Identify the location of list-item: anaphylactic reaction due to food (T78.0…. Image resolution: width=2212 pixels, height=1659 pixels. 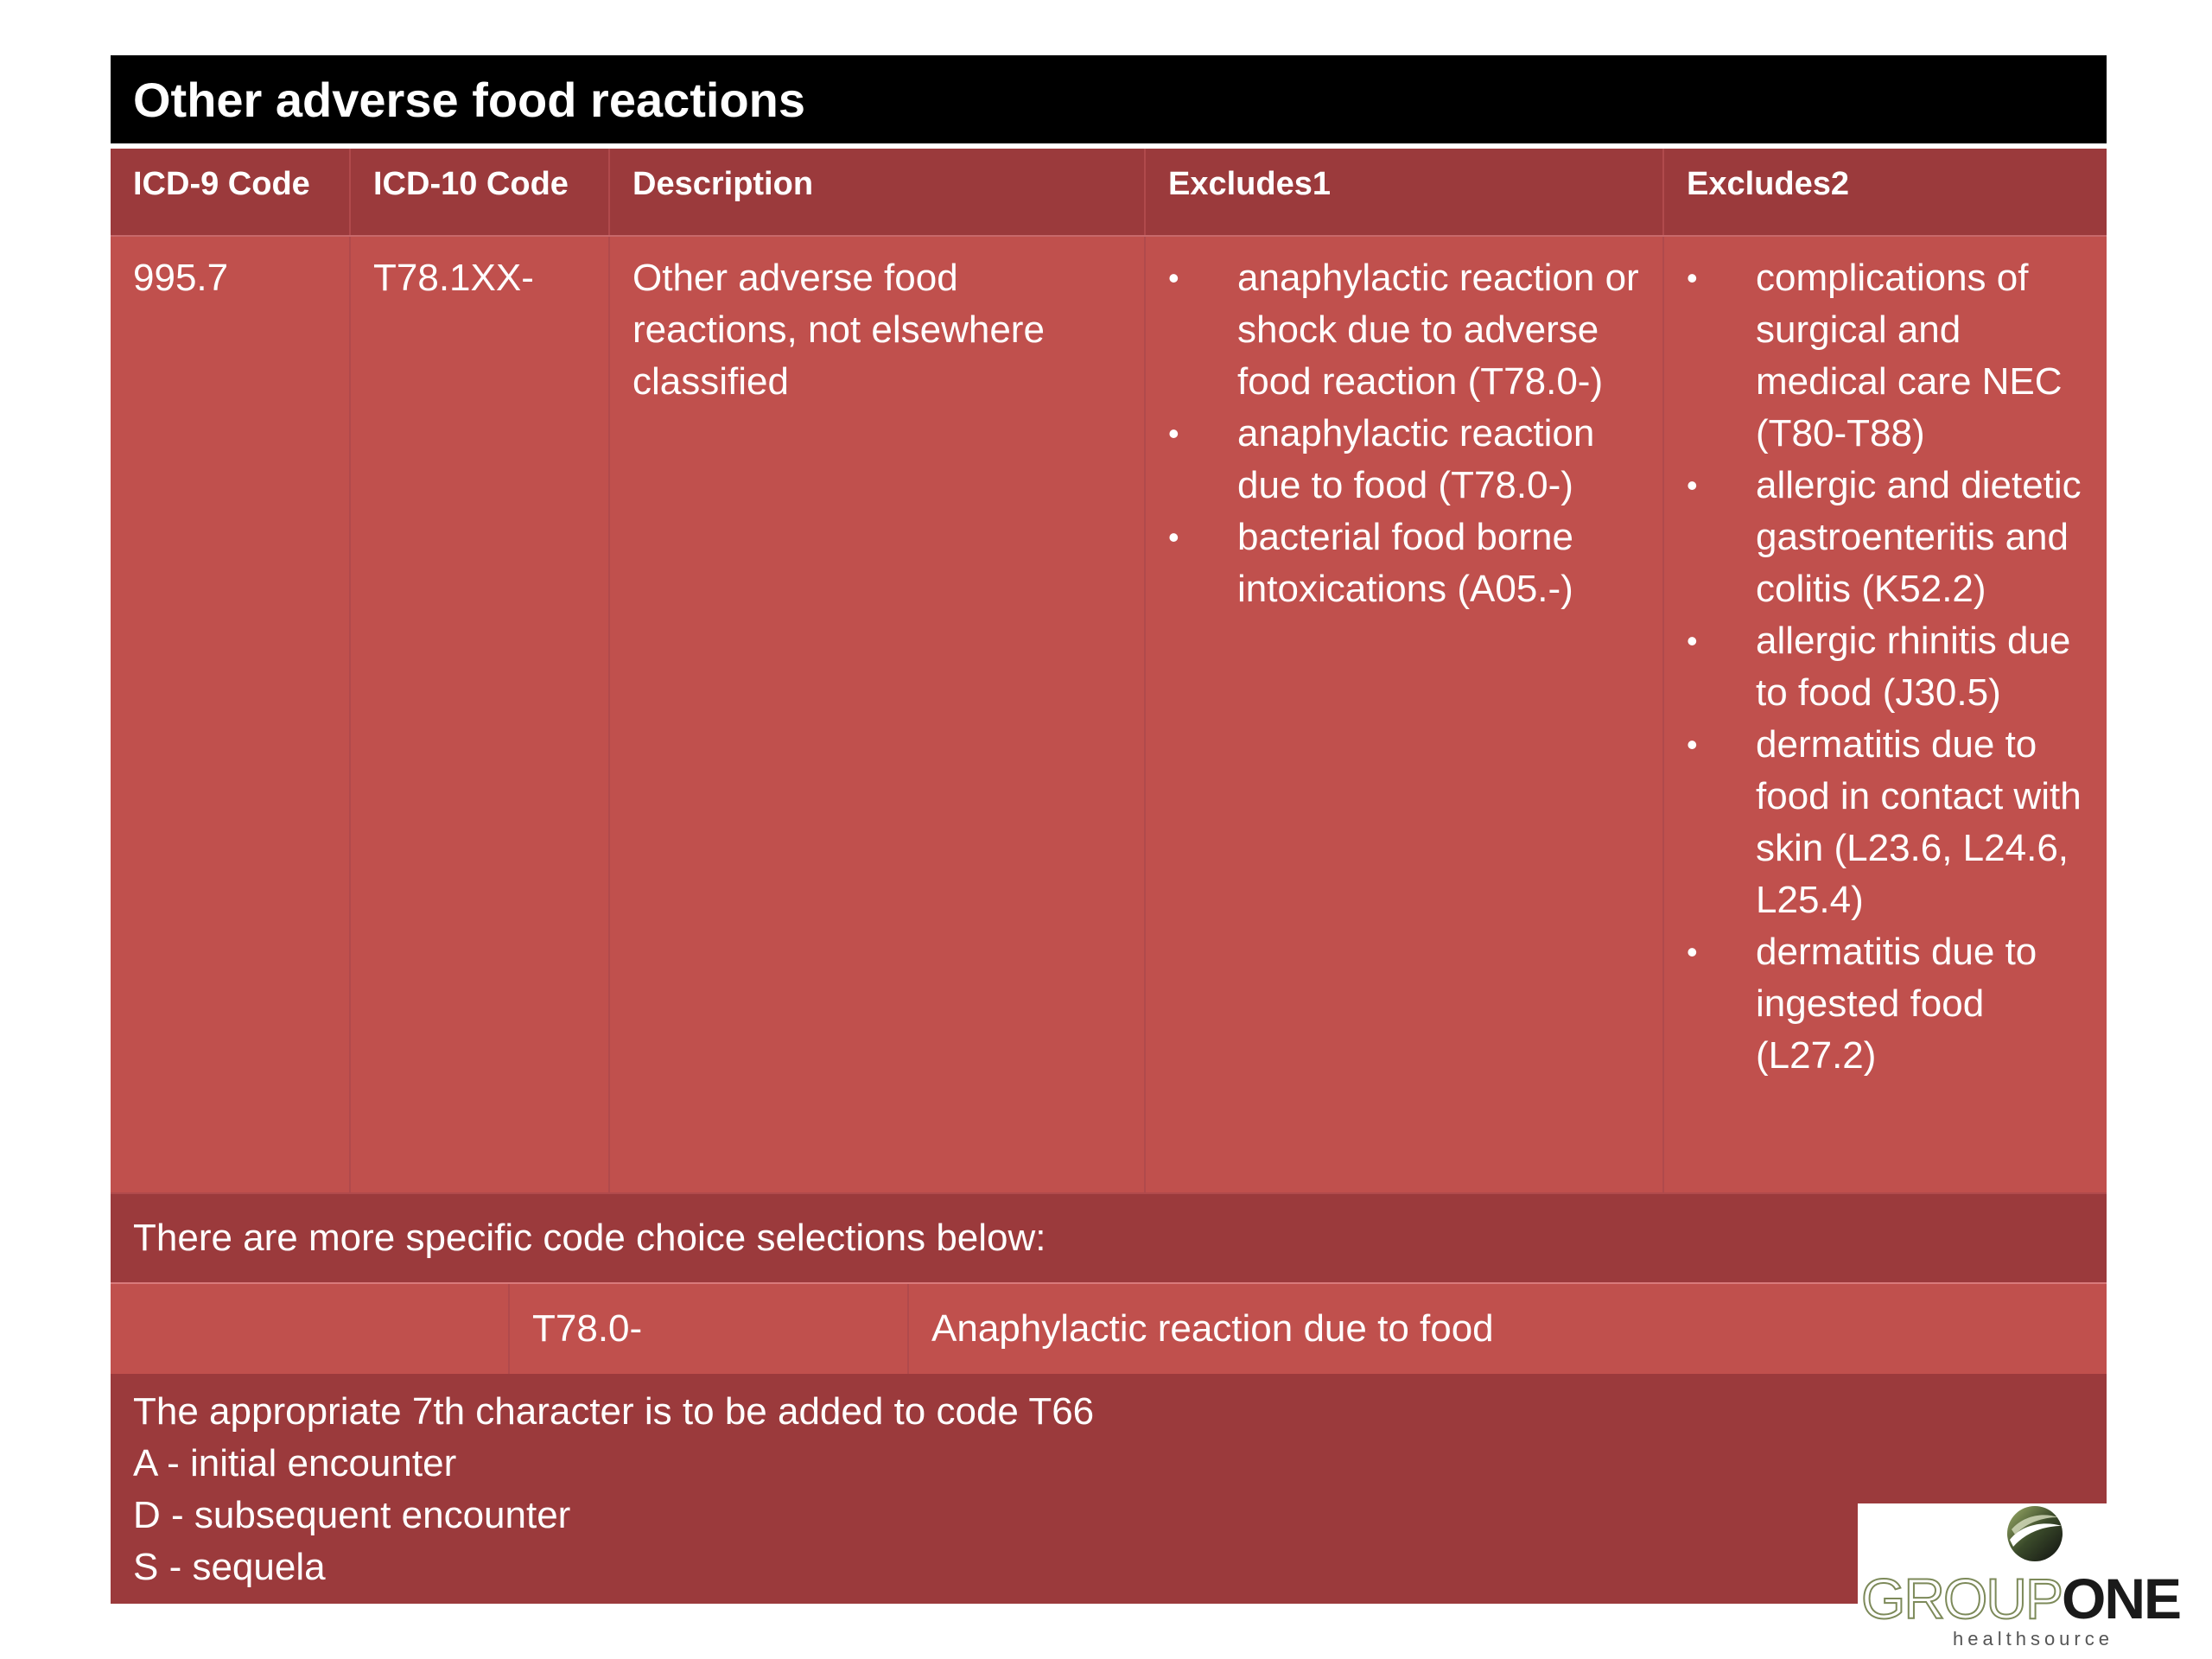
(1404, 460).